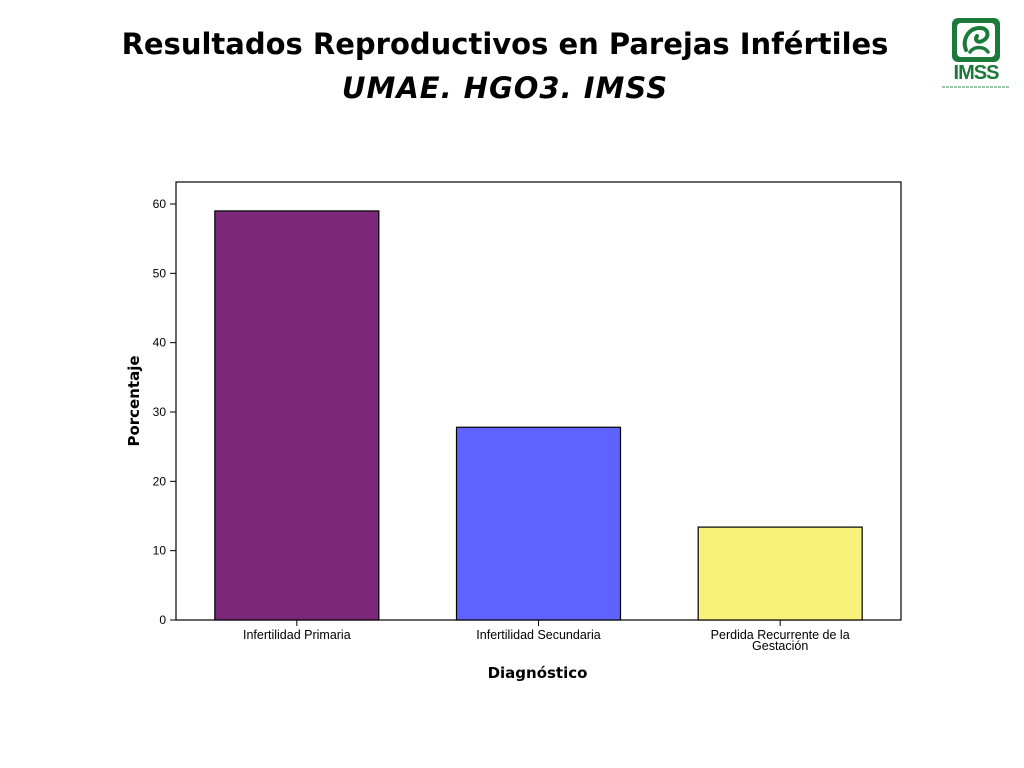  Describe the element at coordinates (538, 635) in the screenshot. I see `x-tick-label: Infertilidad Secundaria` at that location.